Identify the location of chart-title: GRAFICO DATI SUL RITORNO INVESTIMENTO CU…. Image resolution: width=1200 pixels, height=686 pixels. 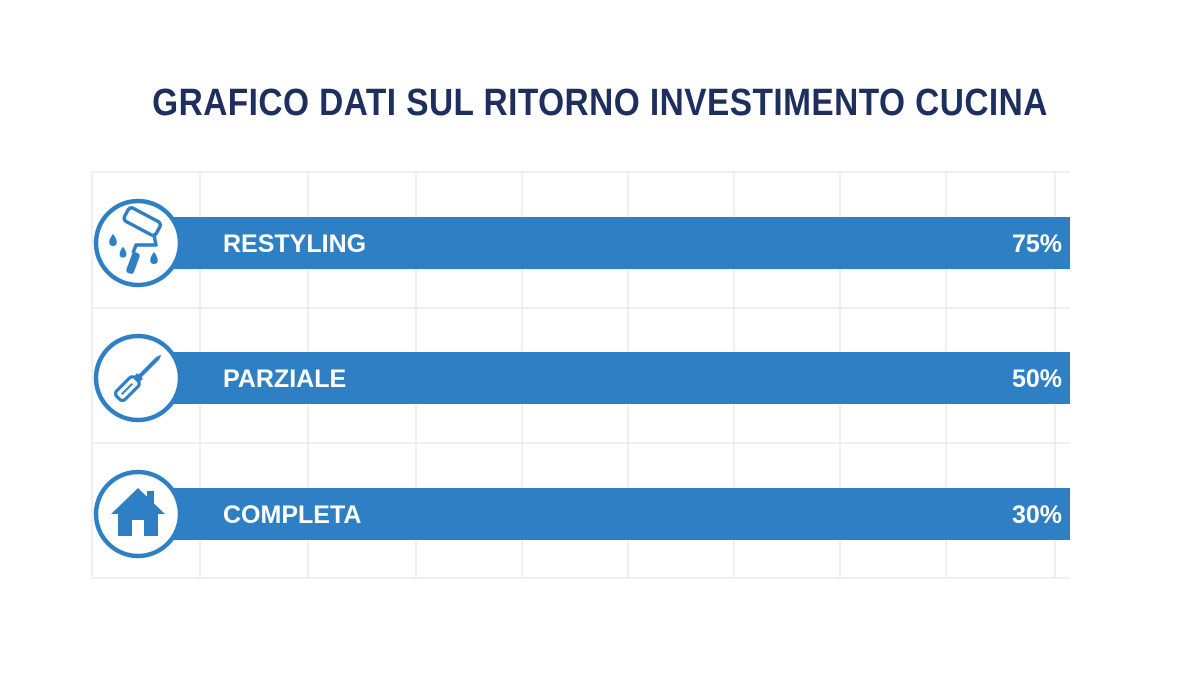
(600, 103).